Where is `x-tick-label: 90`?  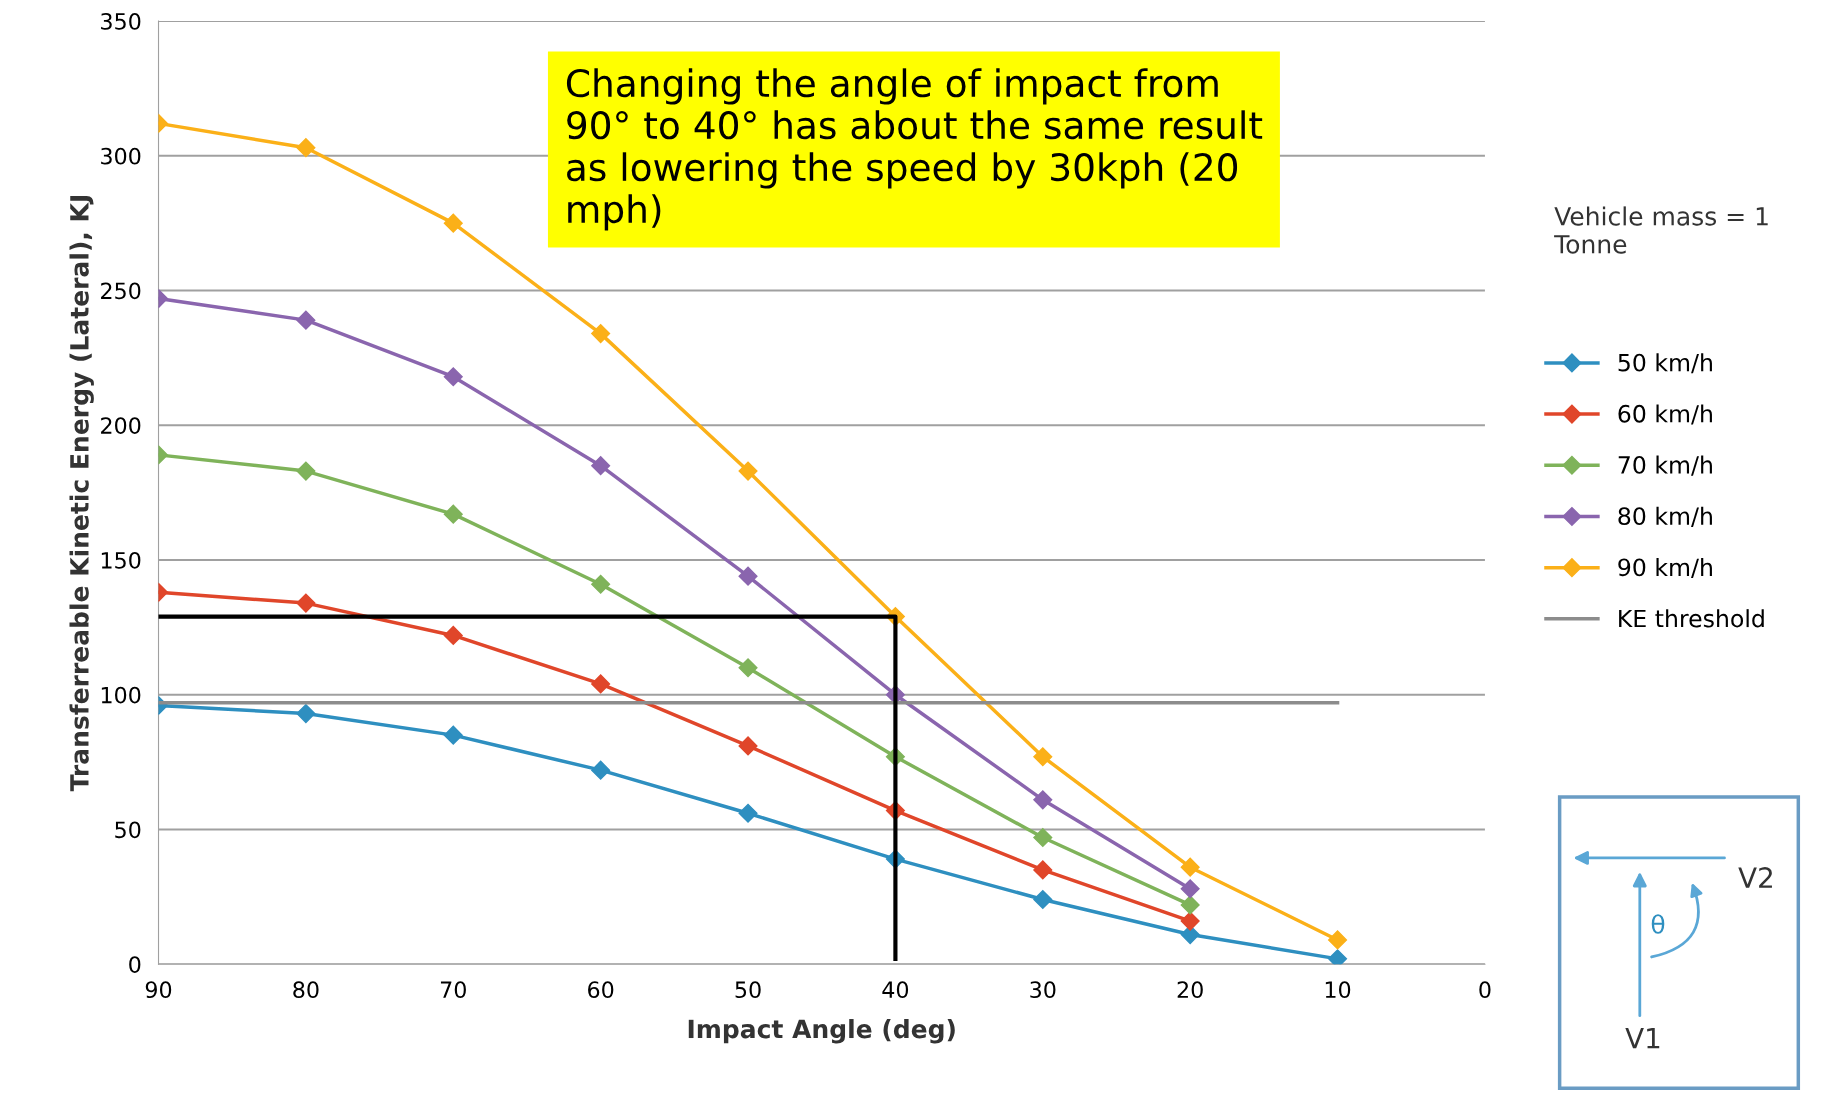 x-tick-label: 90 is located at coordinates (158, 990).